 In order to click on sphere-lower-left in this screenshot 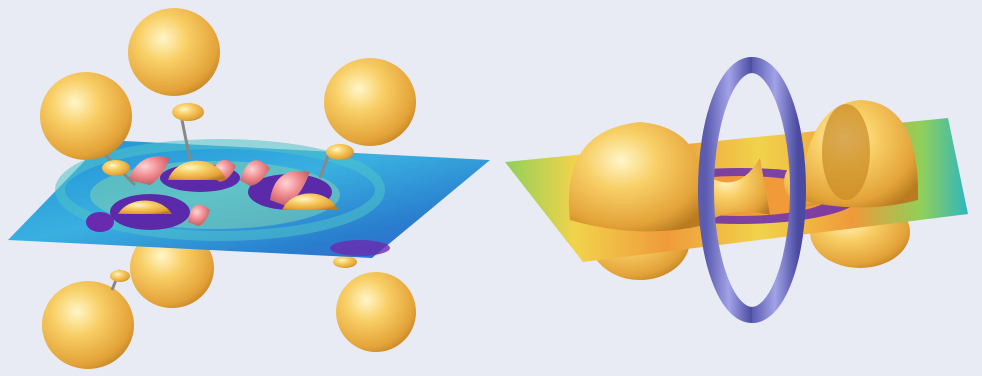, I will do `click(88, 325)`.